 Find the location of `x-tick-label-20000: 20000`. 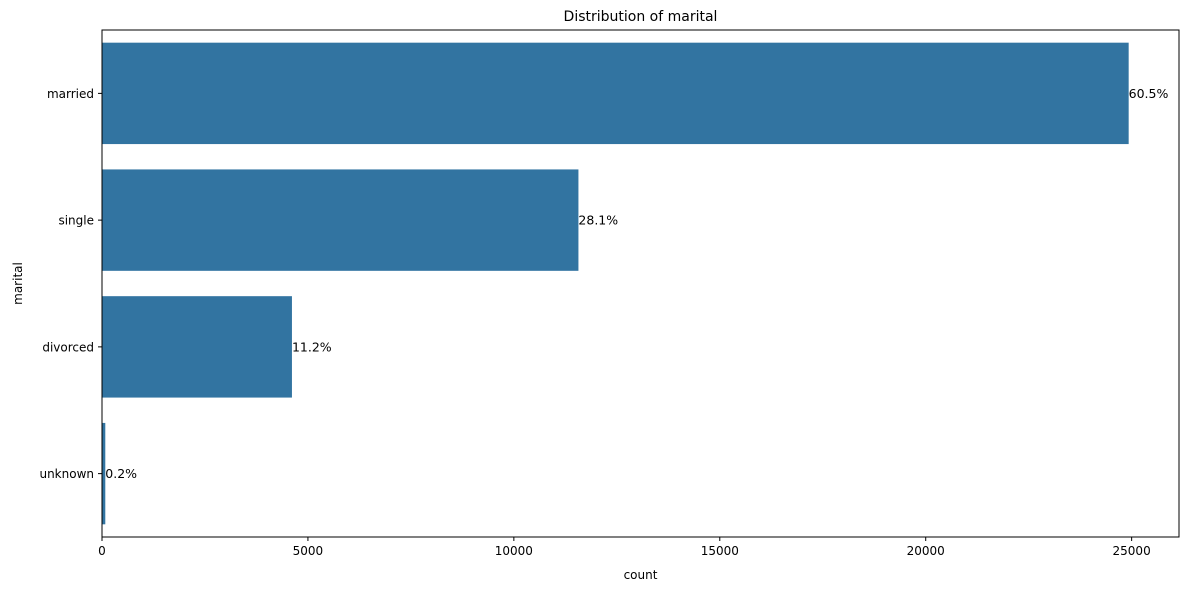

x-tick-label-20000: 20000 is located at coordinates (926, 551).